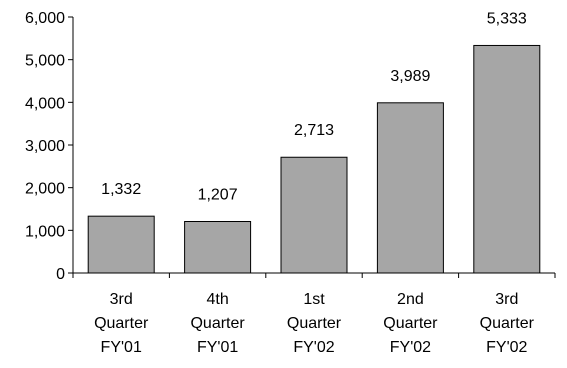 This screenshot has width=567, height=368. I want to click on x-tick-label-line: 4th, so click(217, 299).